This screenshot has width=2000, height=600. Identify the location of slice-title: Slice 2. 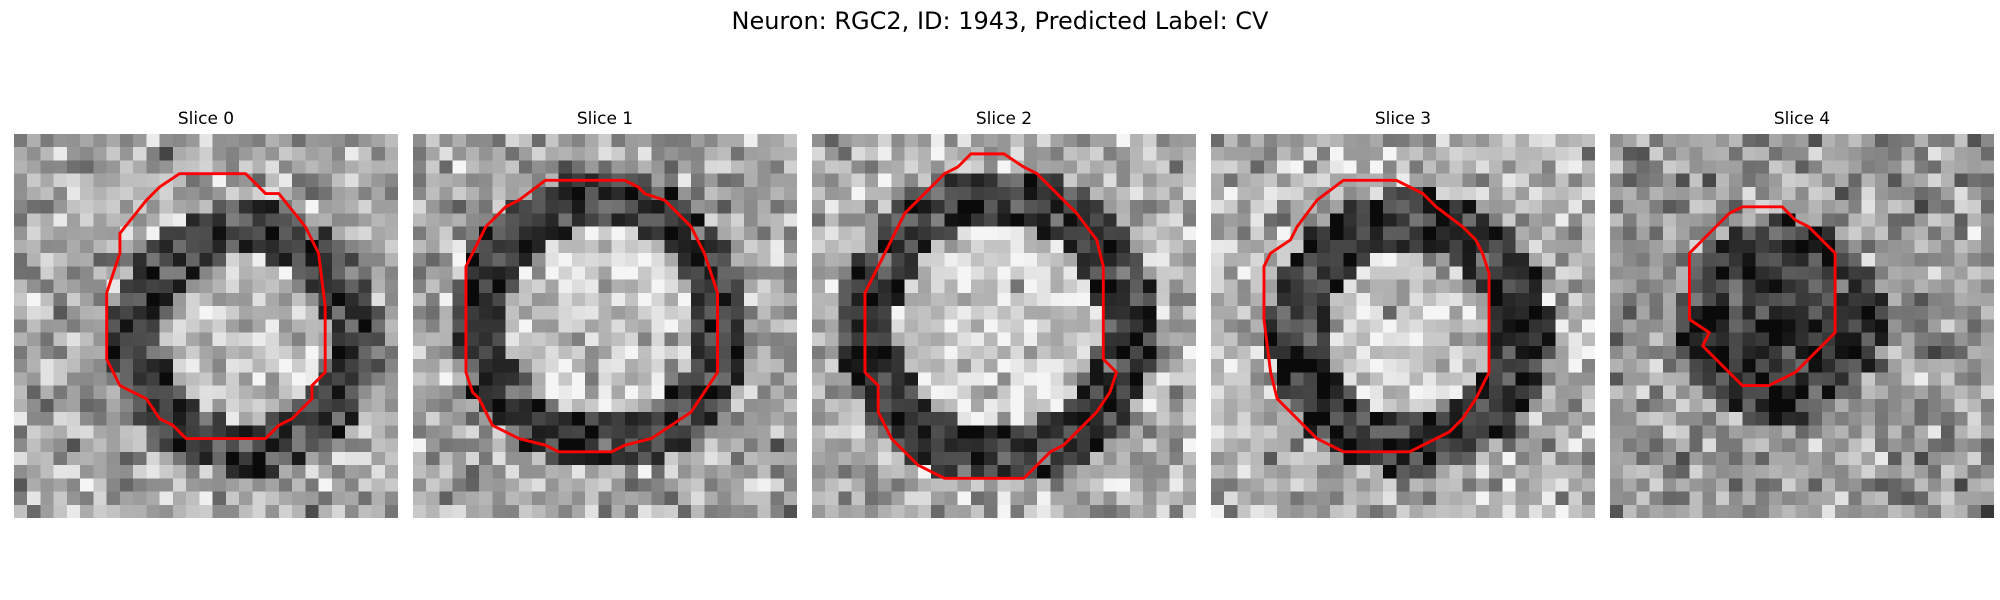
(1004, 119).